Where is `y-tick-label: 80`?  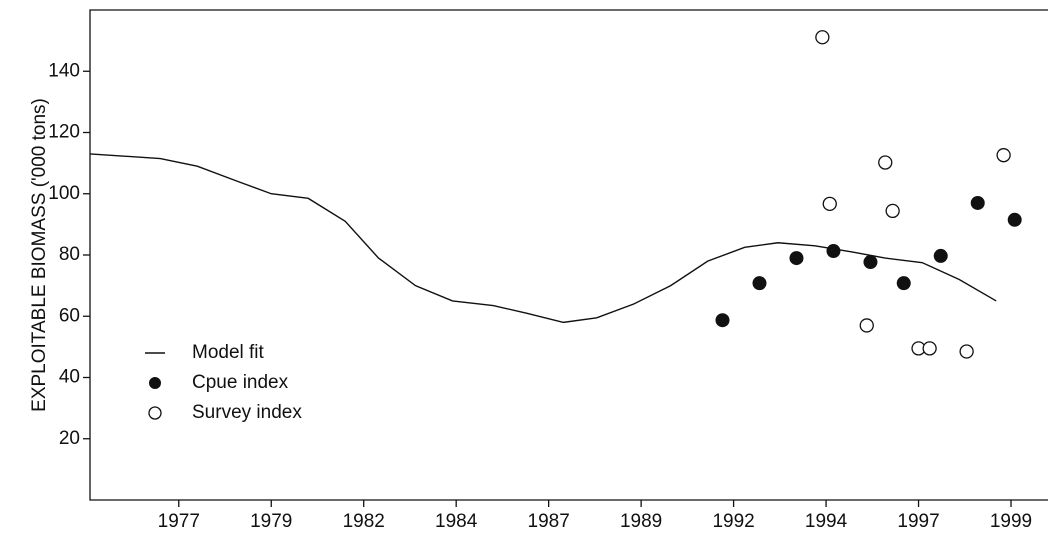 y-tick-label: 80 is located at coordinates (69, 254).